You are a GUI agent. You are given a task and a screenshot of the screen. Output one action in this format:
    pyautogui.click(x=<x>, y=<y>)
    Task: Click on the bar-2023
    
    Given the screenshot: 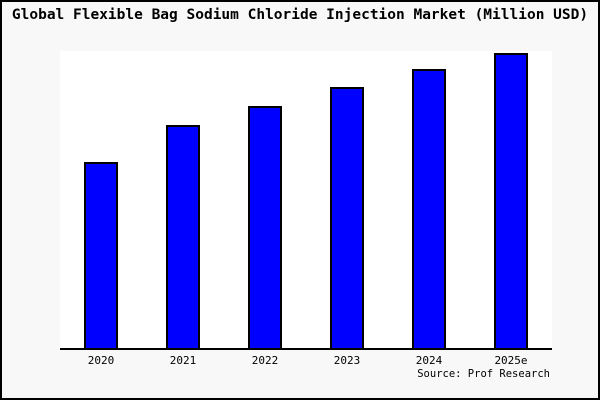 What is the action you would take?
    pyautogui.click(x=347, y=217)
    